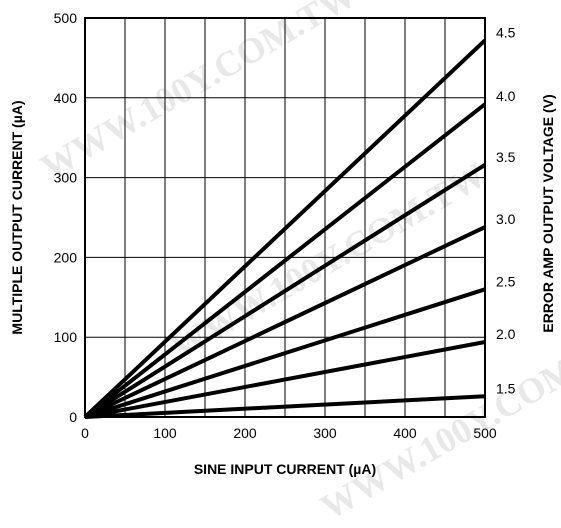 The width and height of the screenshot is (561, 528). Describe the element at coordinates (285, 406) in the screenshot. I see `series-line-1.5` at that location.